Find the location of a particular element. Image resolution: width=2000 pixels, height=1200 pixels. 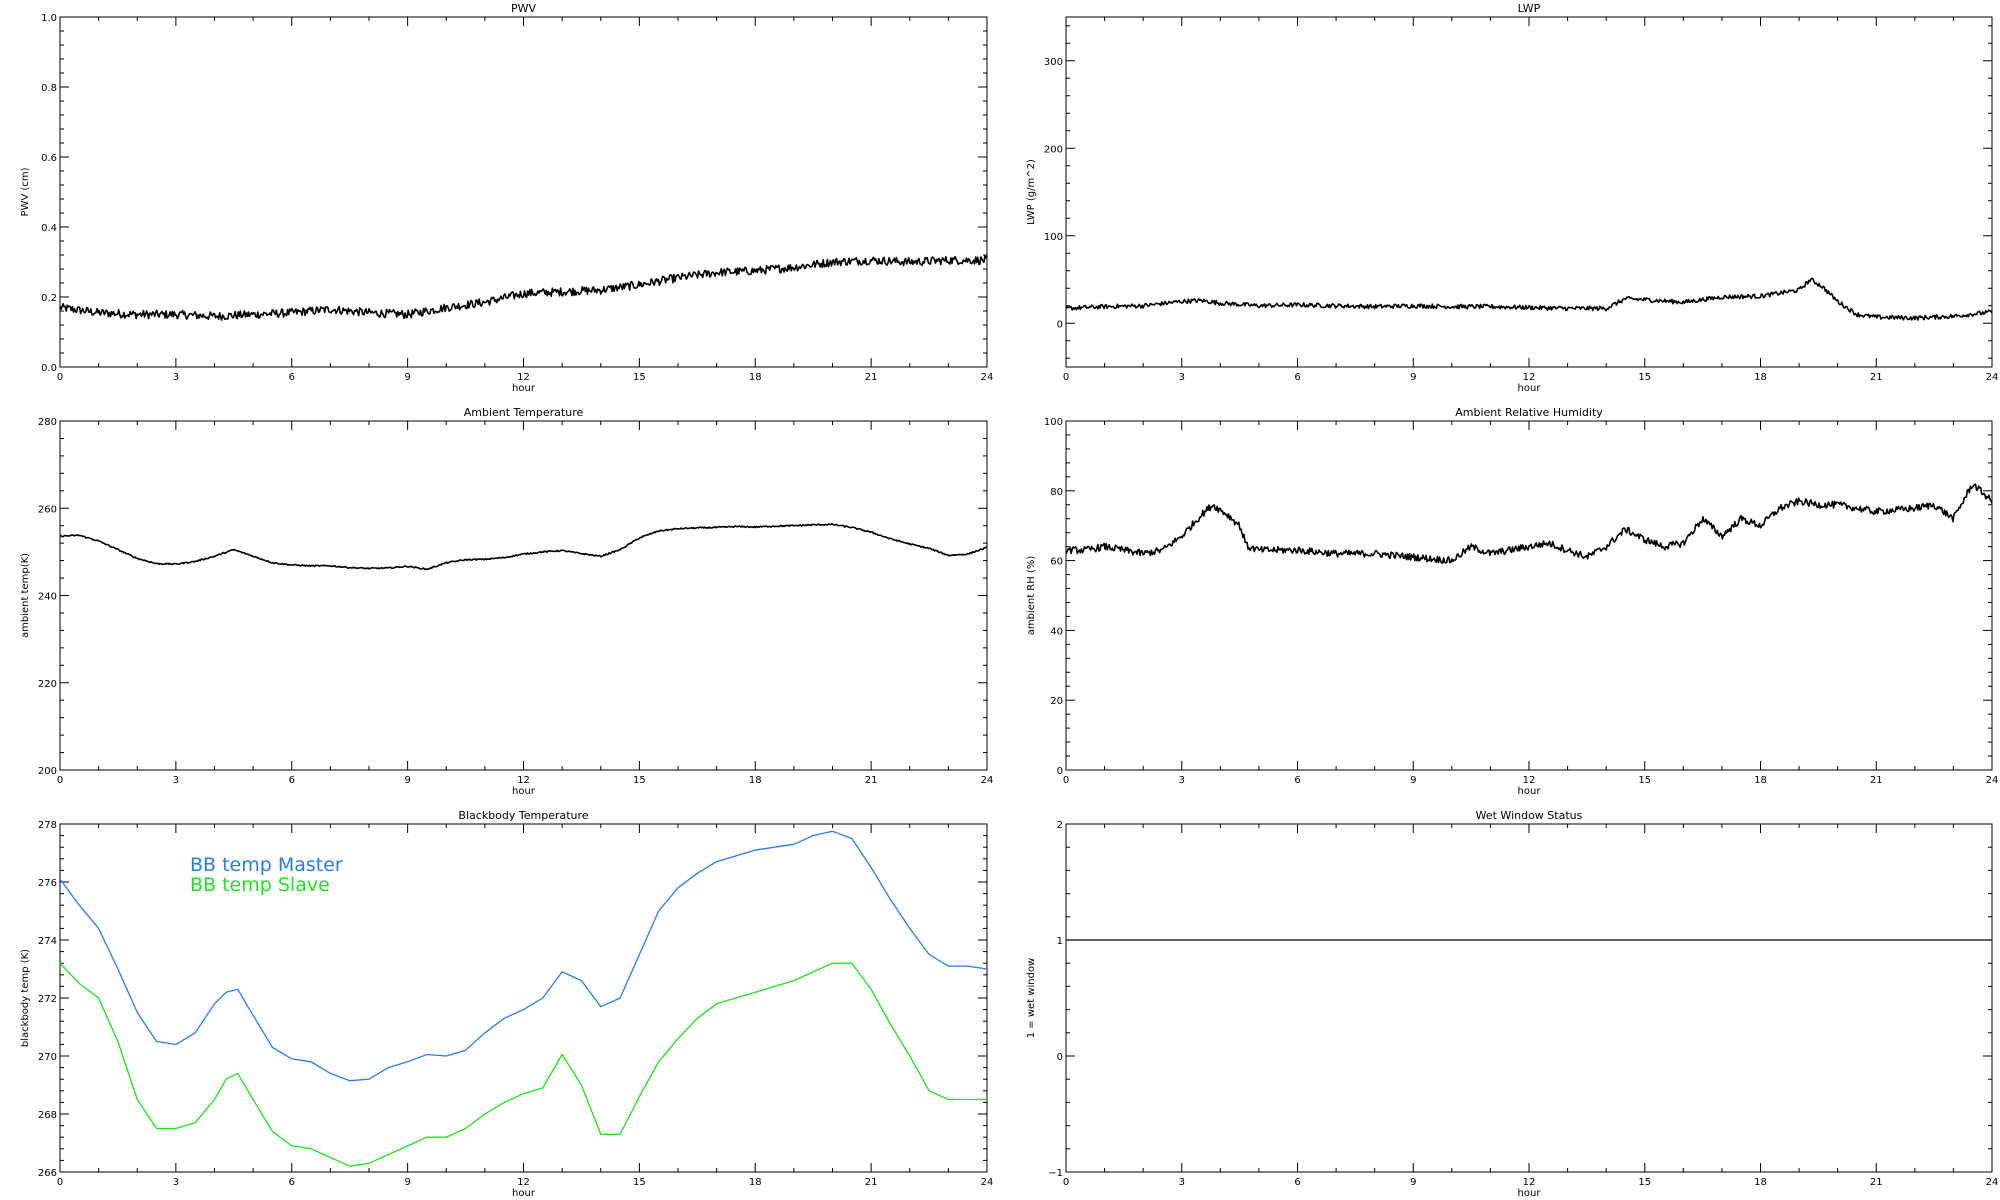

y-tick-label: 280 is located at coordinates (47, 422).